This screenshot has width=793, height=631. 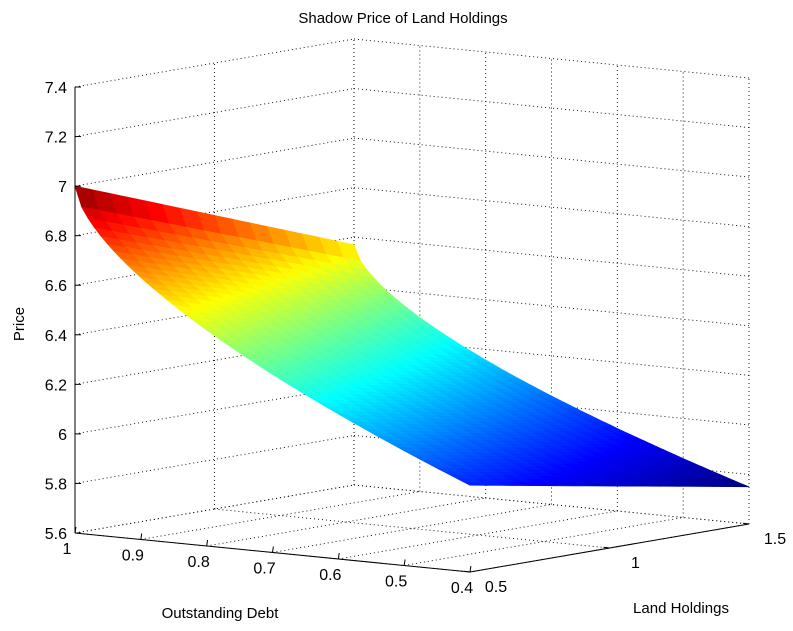 I want to click on z-tick-label: 7.2, so click(x=56, y=138).